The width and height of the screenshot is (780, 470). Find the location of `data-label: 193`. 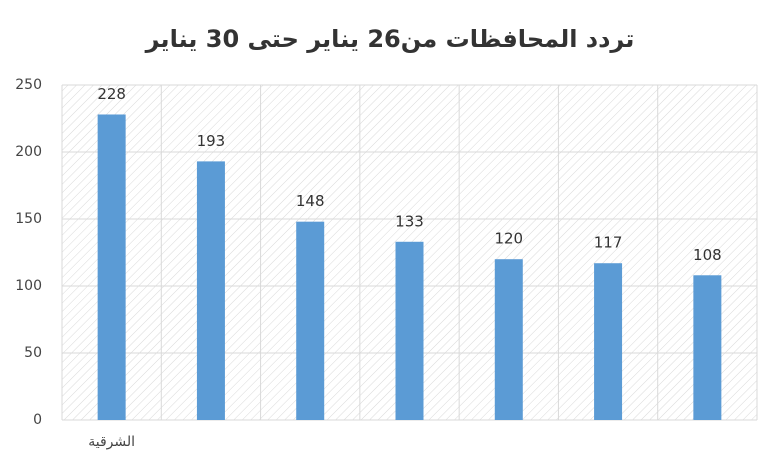

data-label: 193 is located at coordinates (211, 141).